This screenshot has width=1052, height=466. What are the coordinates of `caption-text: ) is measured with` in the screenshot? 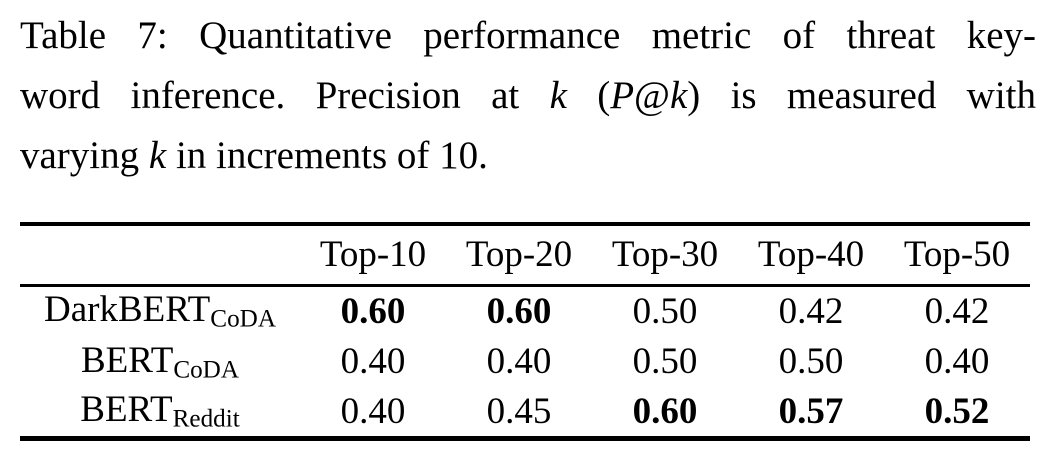 It's located at (862, 95).